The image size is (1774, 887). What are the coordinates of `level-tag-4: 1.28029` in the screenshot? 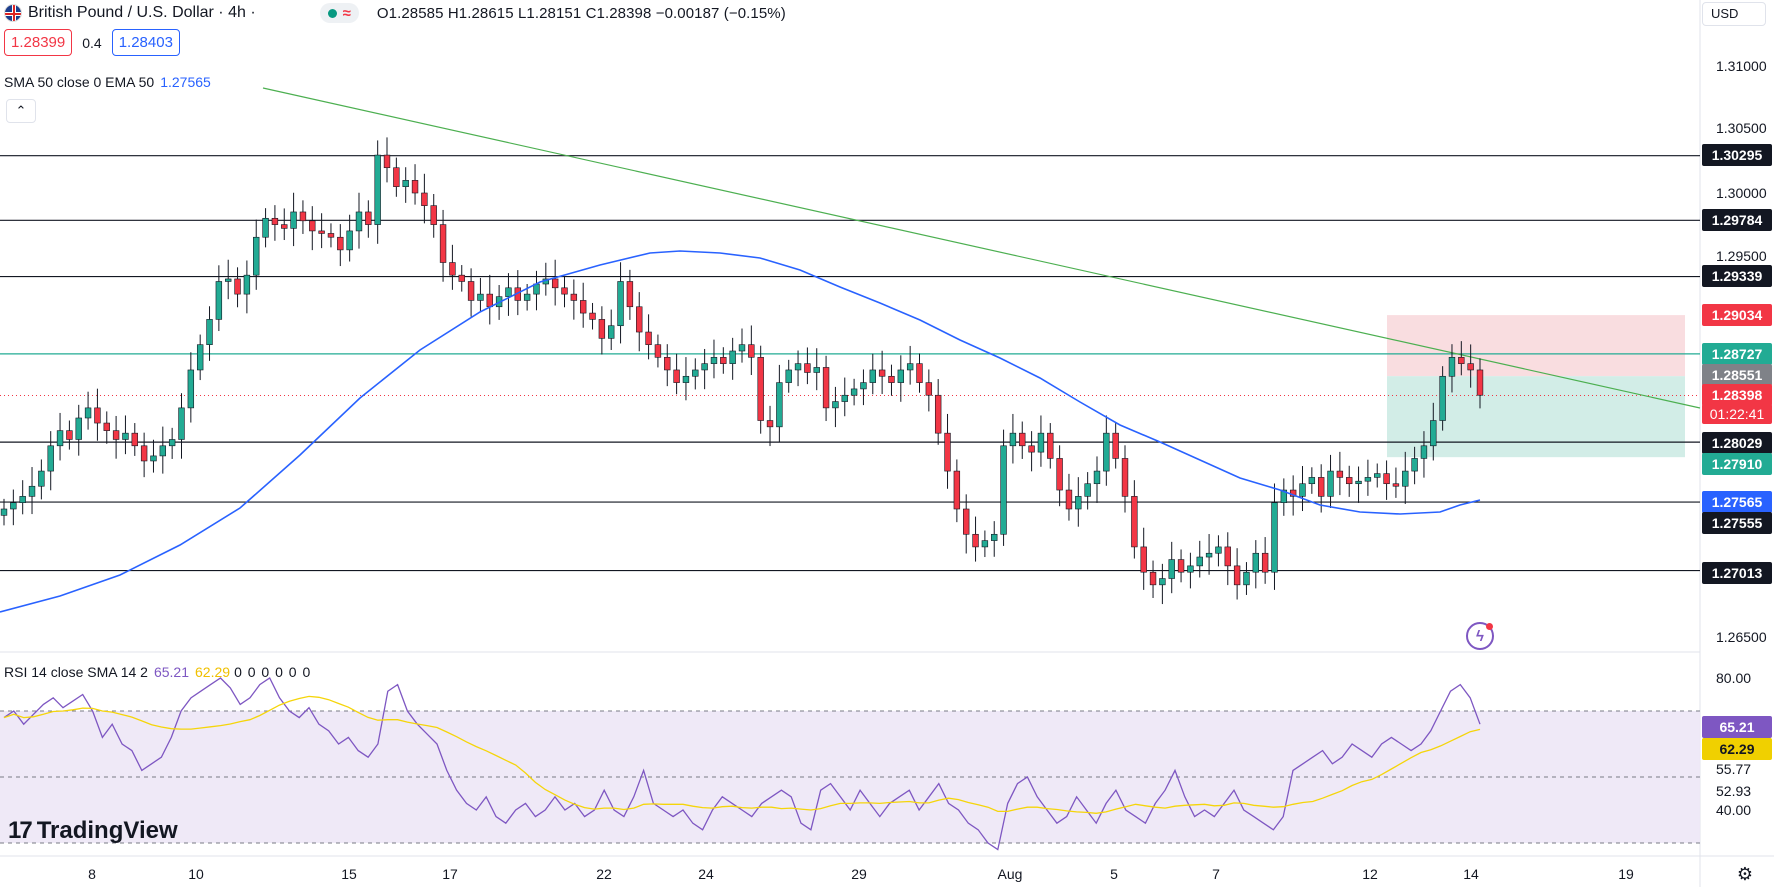 It's located at (1737, 443).